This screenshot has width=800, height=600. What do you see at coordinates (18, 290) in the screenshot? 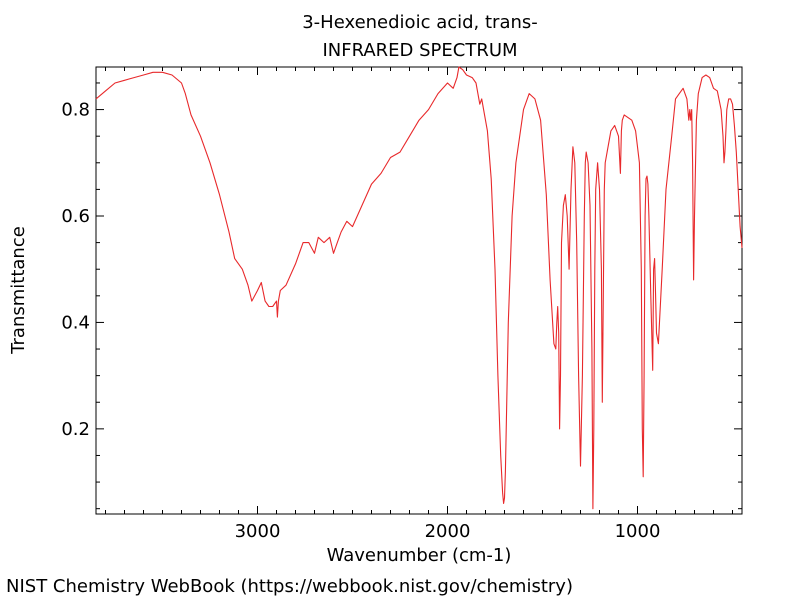
I see `y-axis-label: Transmittance` at bounding box center [18, 290].